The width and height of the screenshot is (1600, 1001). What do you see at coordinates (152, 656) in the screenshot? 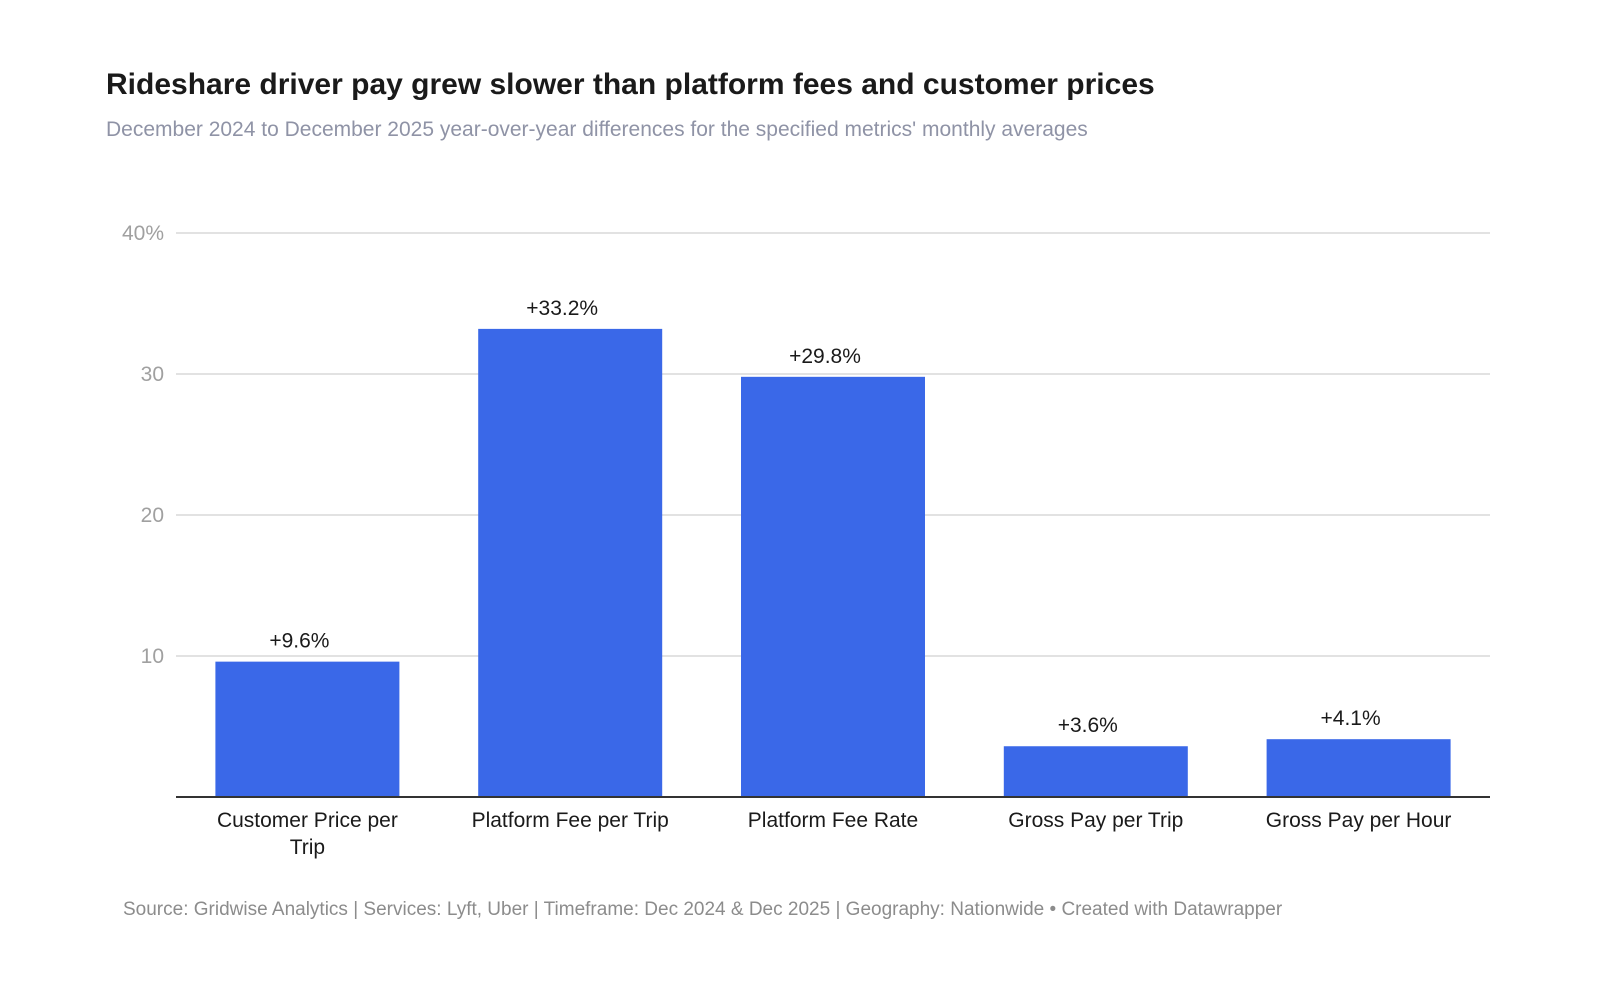
I see `y-tick-label-10: 10` at bounding box center [152, 656].